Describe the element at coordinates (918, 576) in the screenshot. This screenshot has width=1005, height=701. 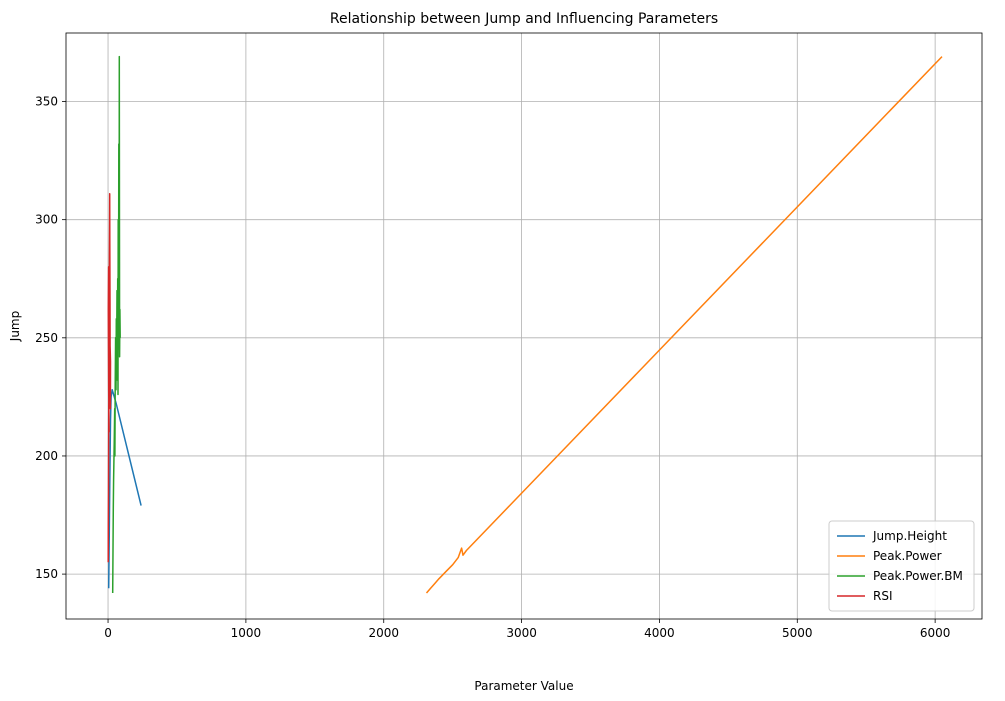
I see `legend-label: Peak.Power.BM` at that location.